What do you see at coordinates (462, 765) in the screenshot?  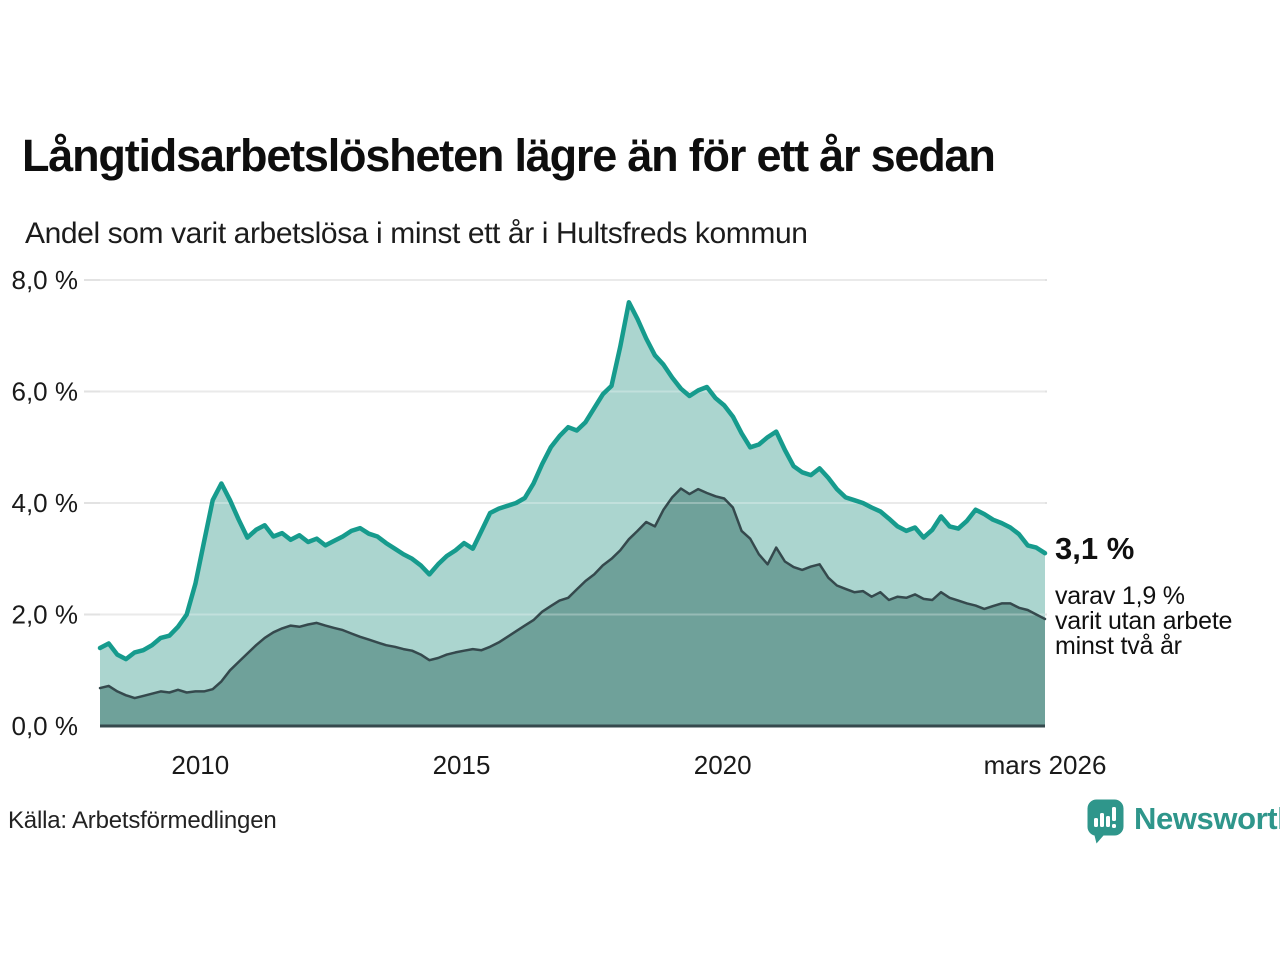 I see `x-tick-label: 2015` at bounding box center [462, 765].